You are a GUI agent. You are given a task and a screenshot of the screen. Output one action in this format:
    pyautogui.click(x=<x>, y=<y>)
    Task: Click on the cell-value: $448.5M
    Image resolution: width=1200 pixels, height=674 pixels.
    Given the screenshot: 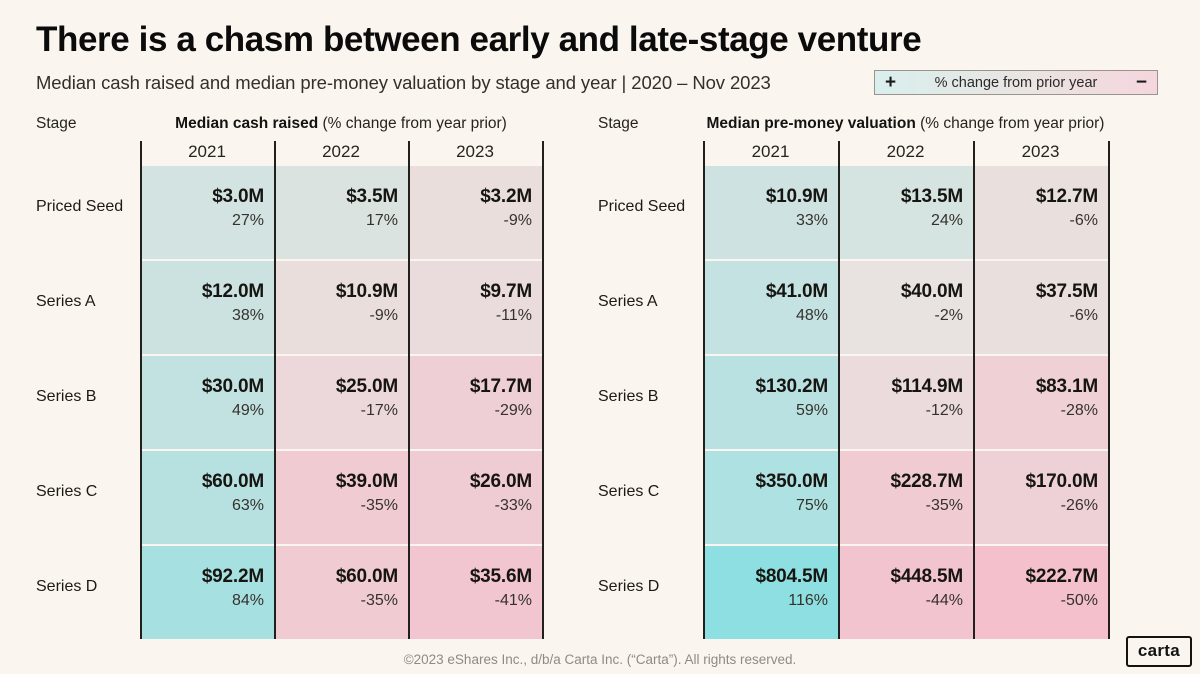 What is the action you would take?
    pyautogui.click(x=926, y=577)
    